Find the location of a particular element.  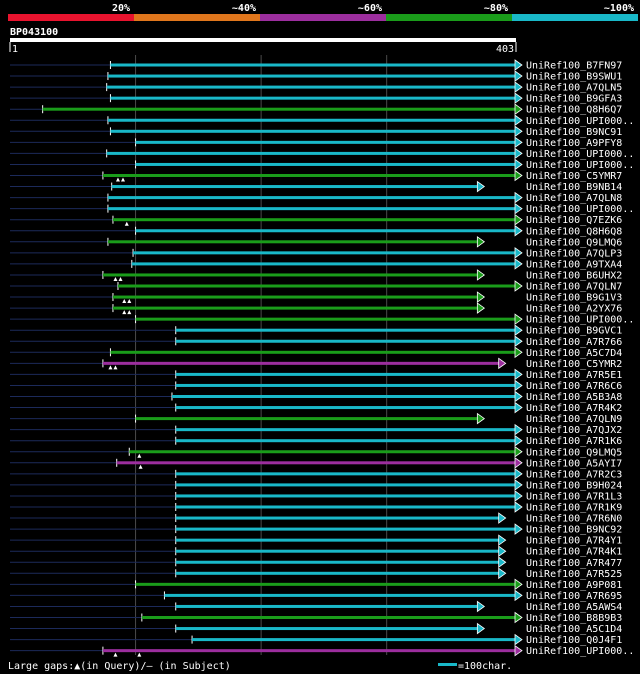

hit-row: UniRef100_B9GFA3 is located at coordinates (316, 98).